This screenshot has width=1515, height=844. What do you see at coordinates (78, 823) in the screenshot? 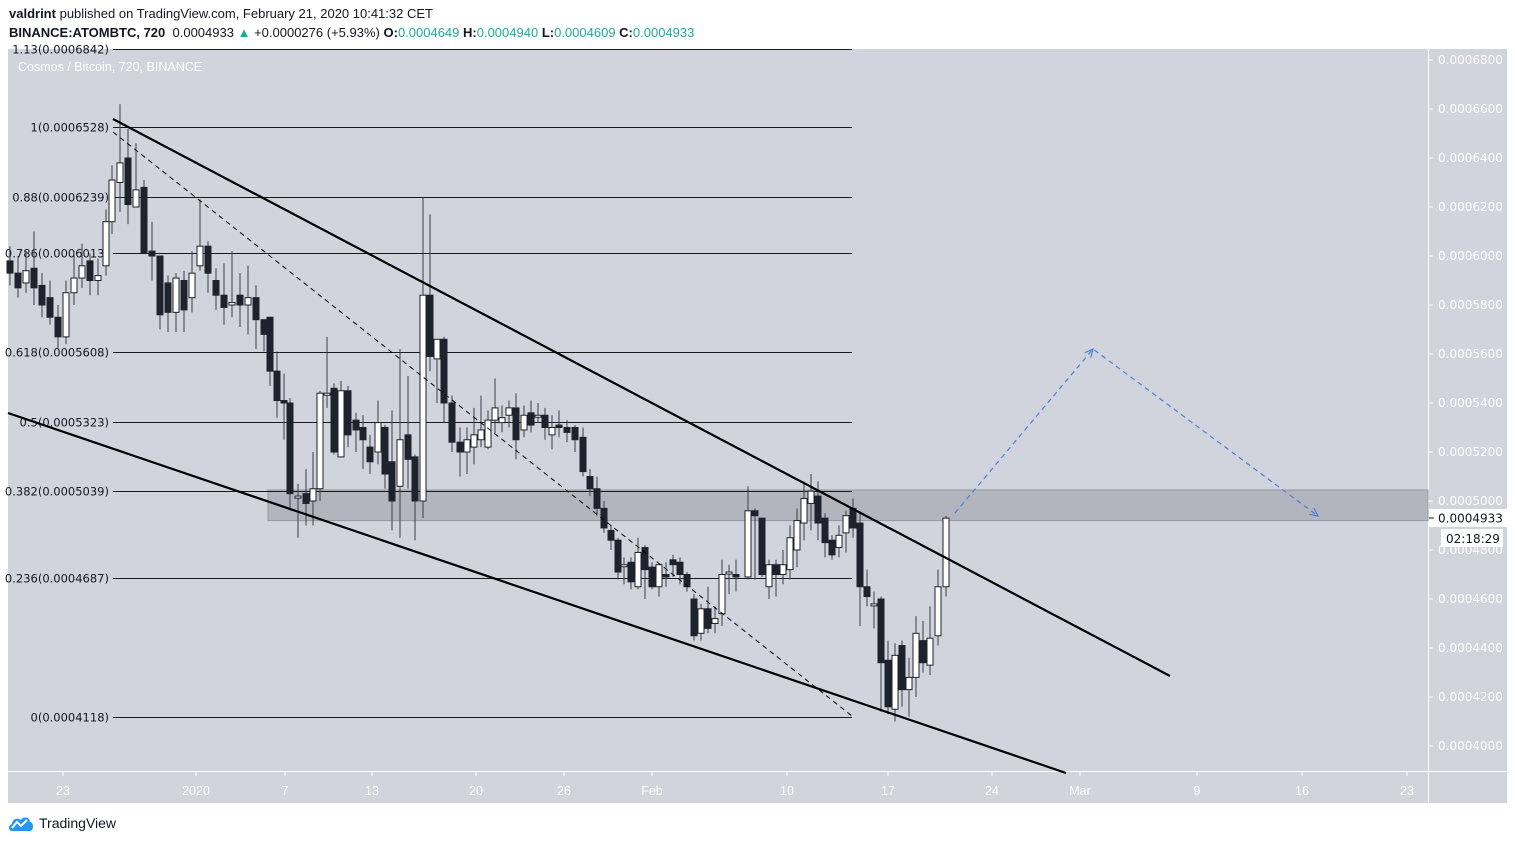
I see `brand-name: TradingView` at bounding box center [78, 823].